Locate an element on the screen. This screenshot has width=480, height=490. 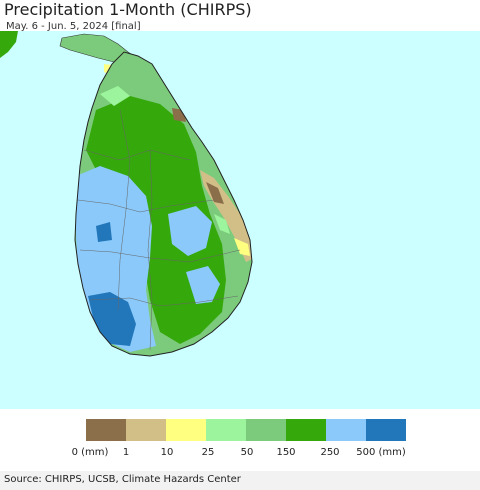
legend-label-7: 500 (mm) is located at coordinates (381, 452).